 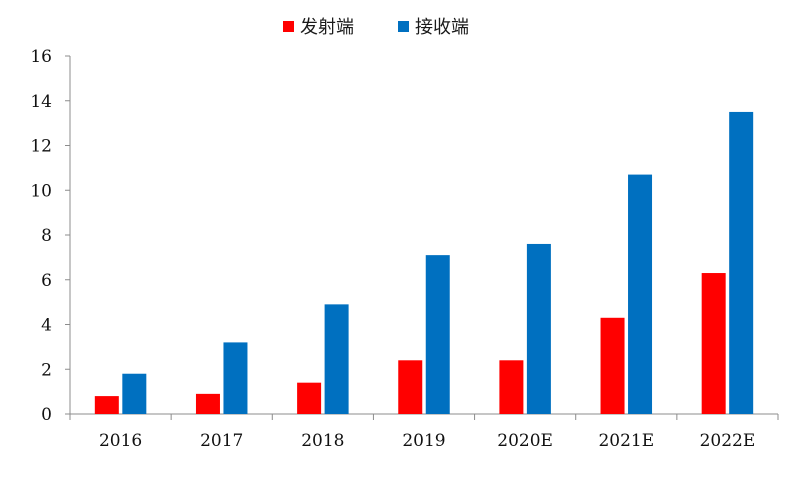 I want to click on y-tick-label: 14, so click(x=41, y=102).